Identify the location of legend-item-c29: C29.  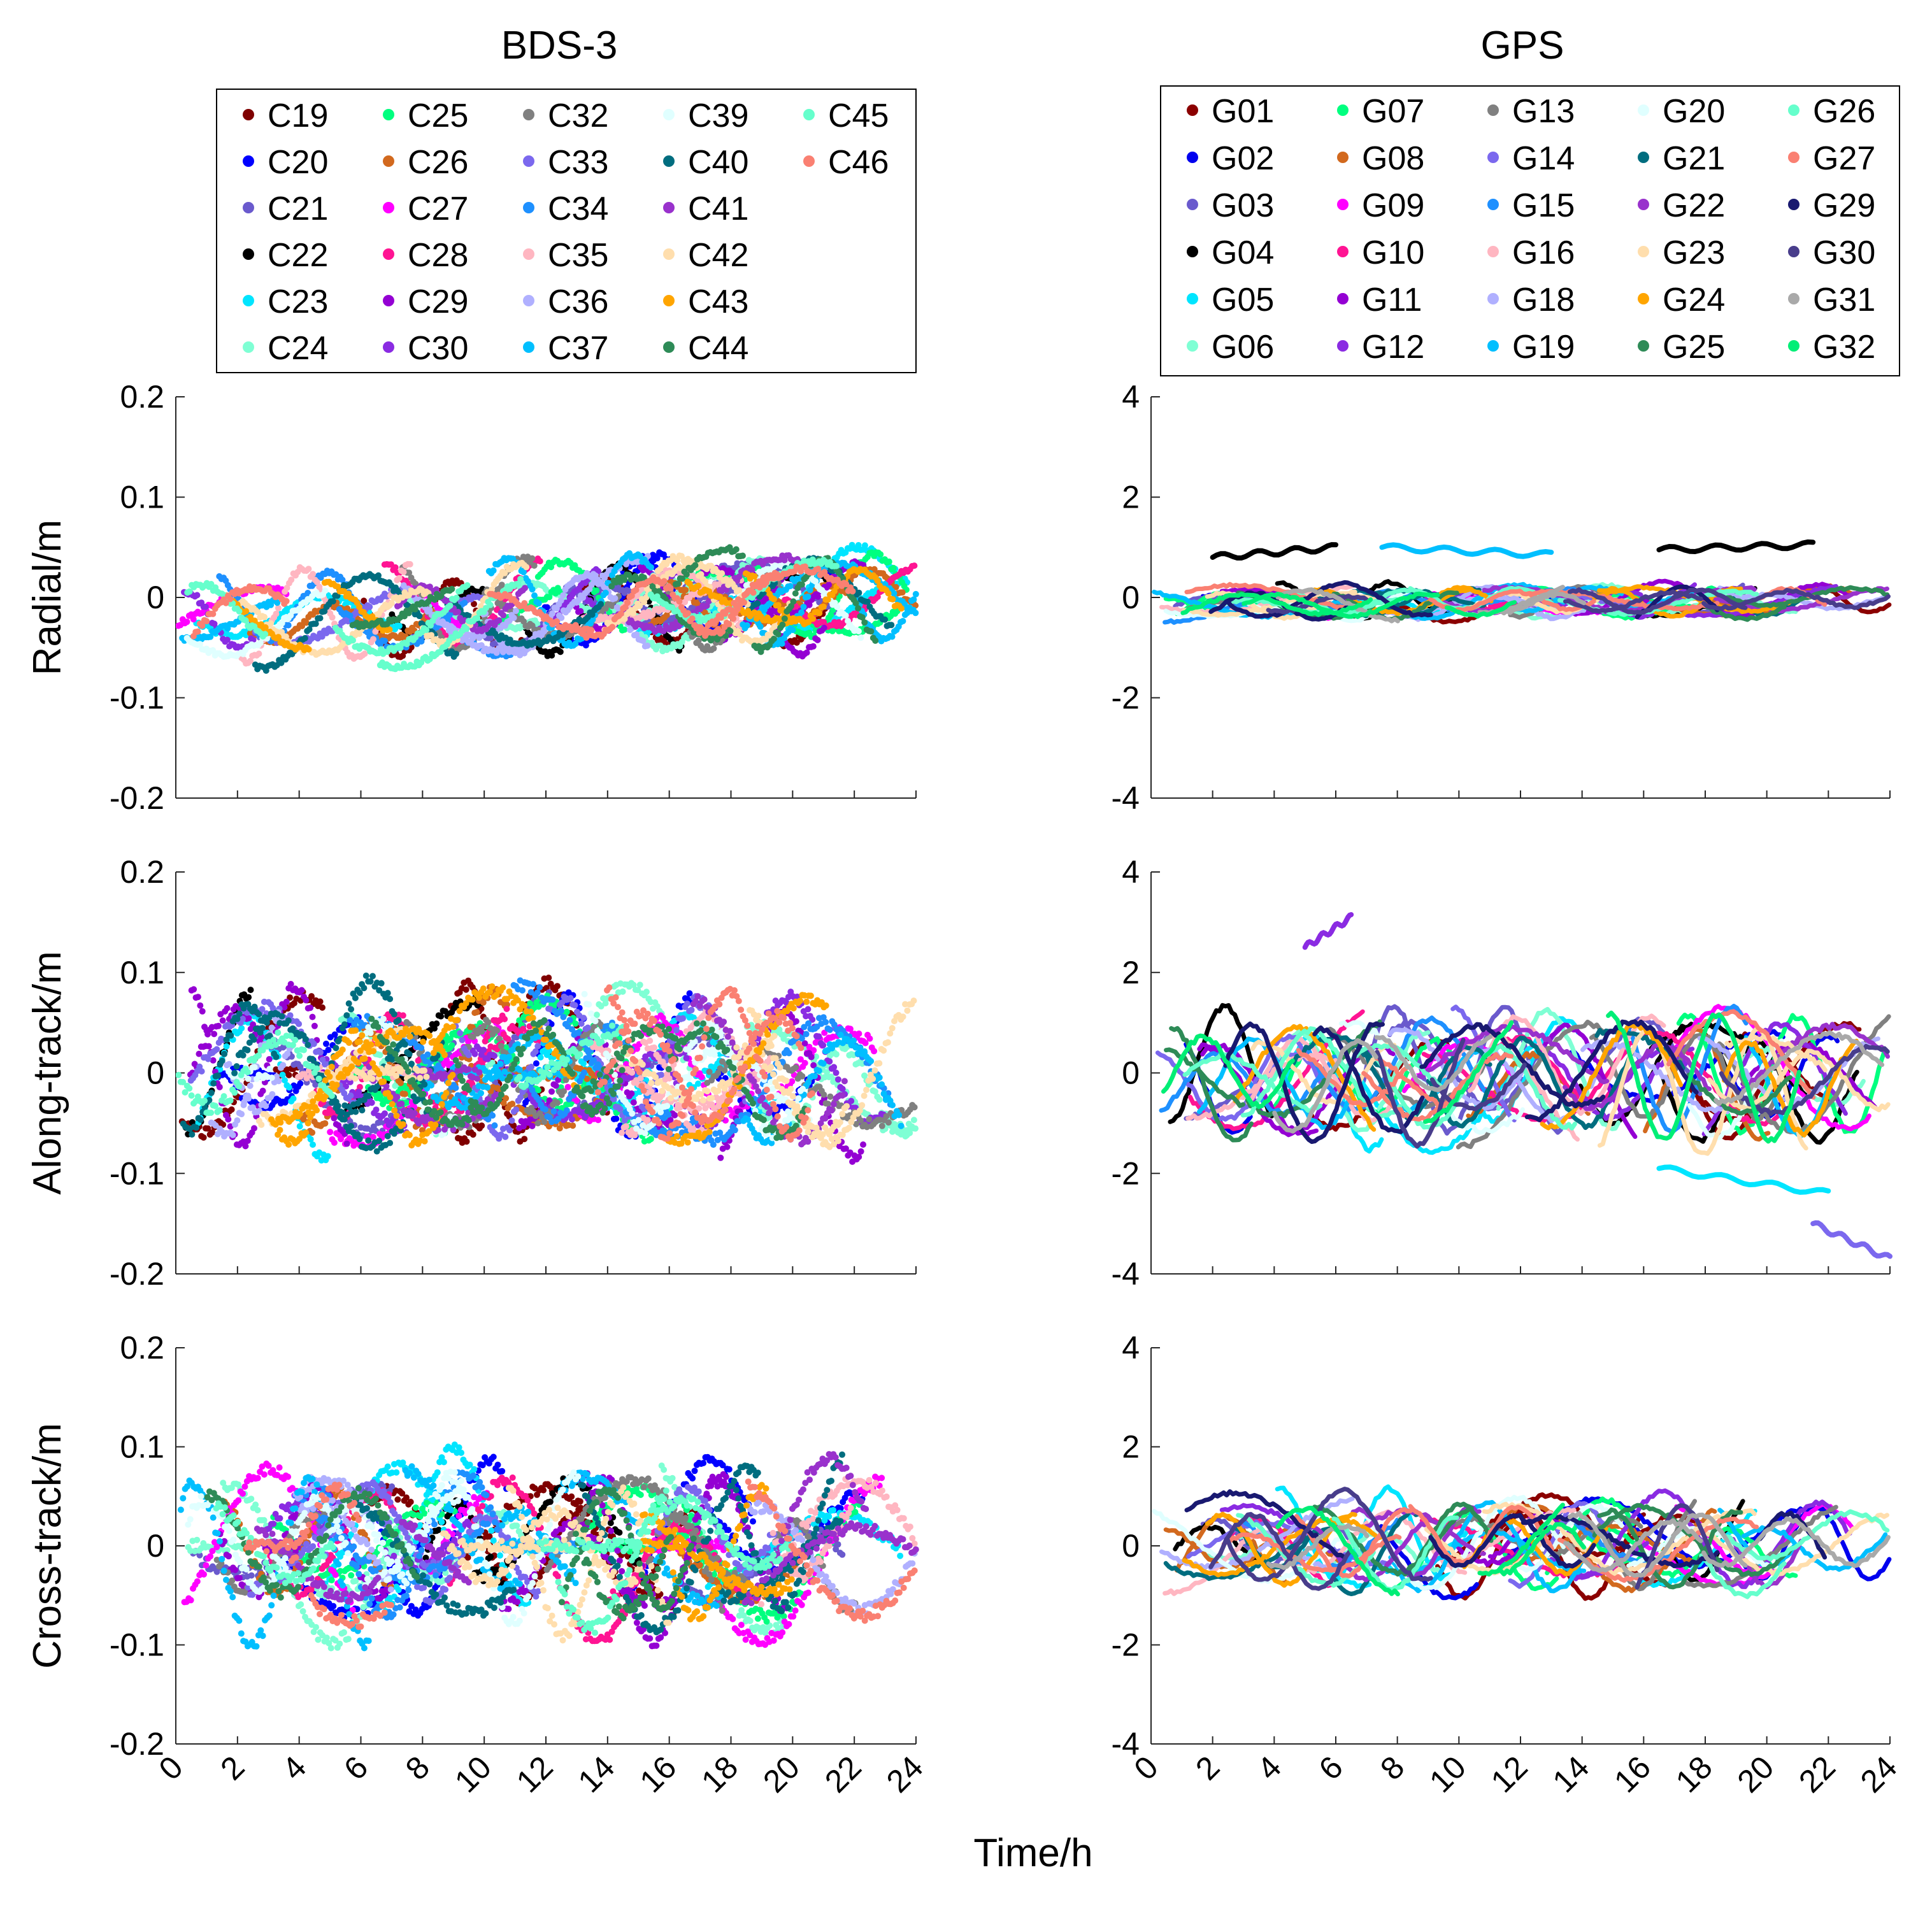
(426, 301).